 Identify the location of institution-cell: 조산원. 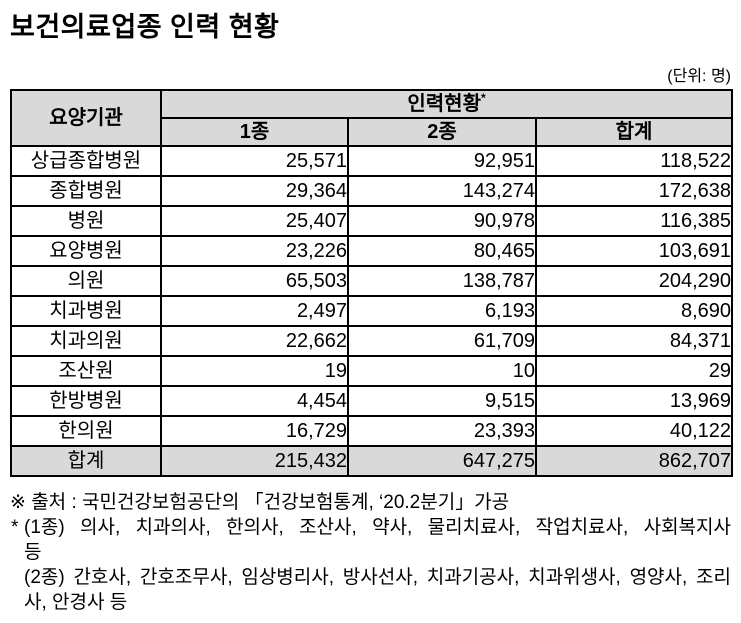
(86, 371).